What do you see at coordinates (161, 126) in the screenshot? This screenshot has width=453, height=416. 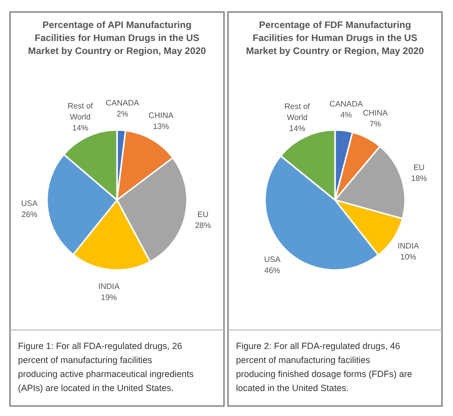 I see `data-label: 13%` at bounding box center [161, 126].